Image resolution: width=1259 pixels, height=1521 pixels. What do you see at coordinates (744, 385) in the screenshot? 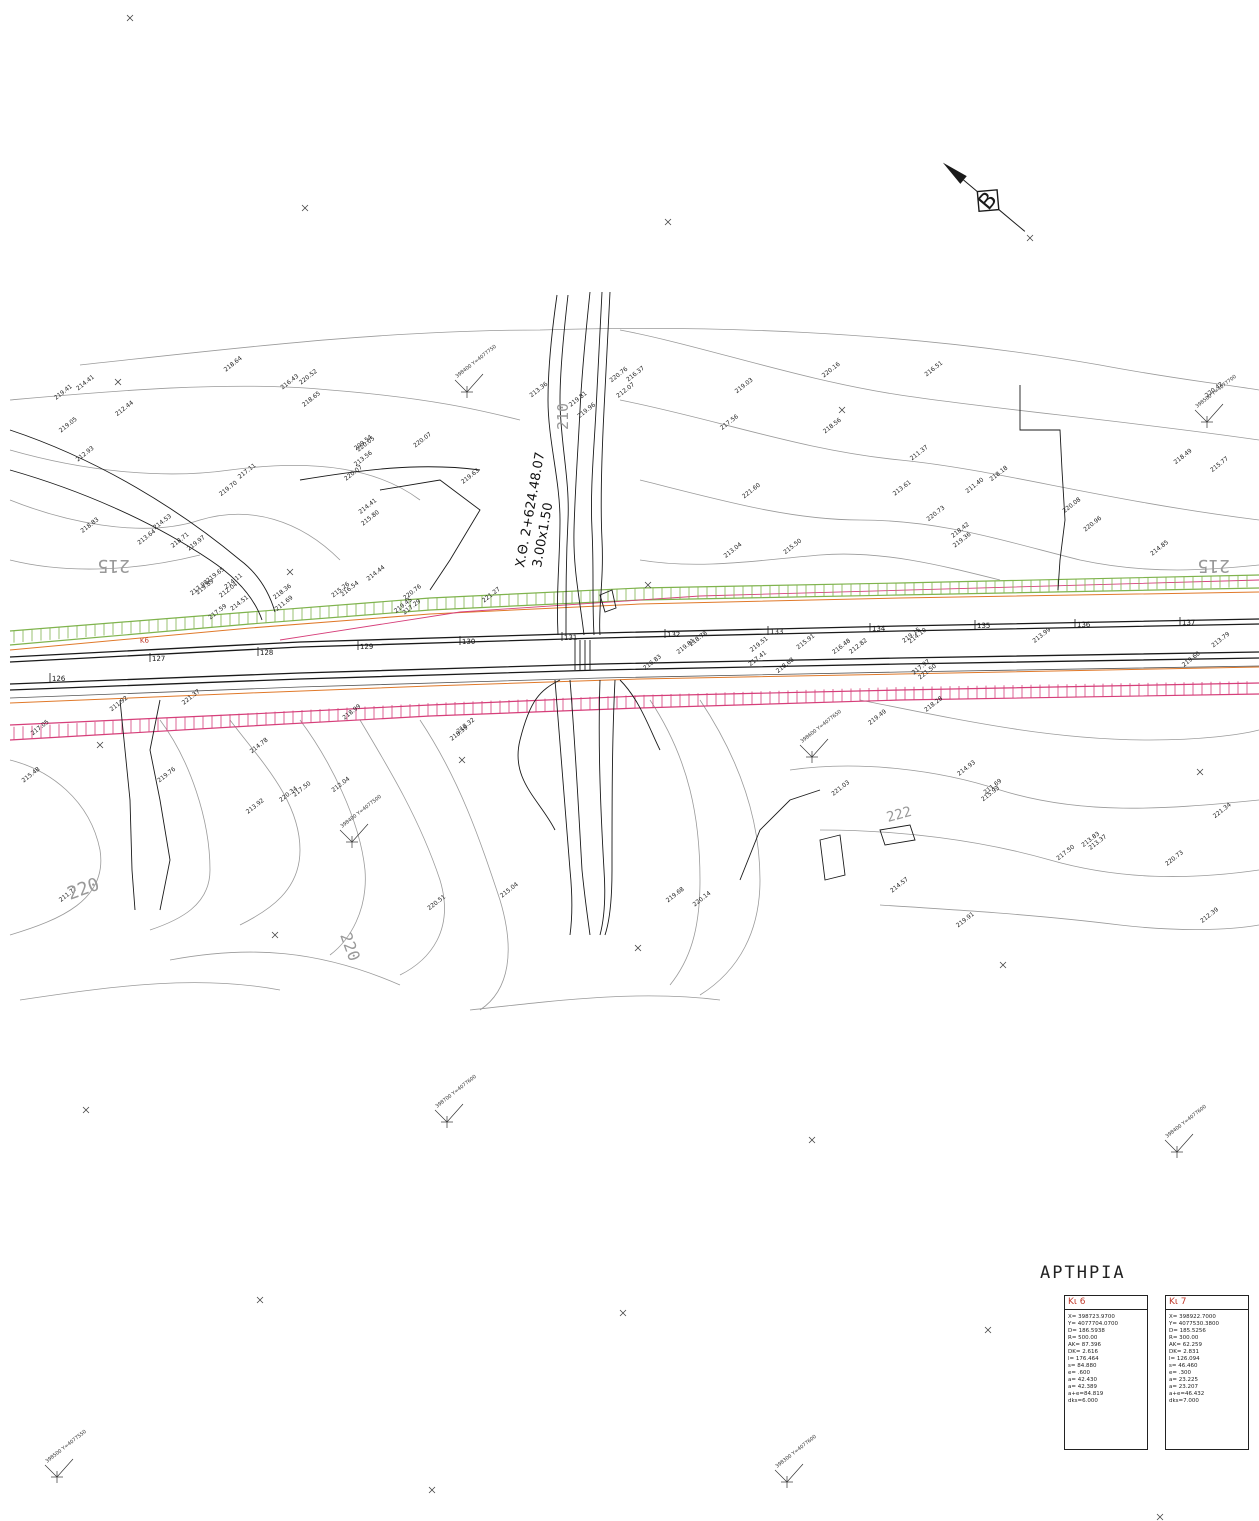
I see `spot-level: 219.03` at bounding box center [744, 385].